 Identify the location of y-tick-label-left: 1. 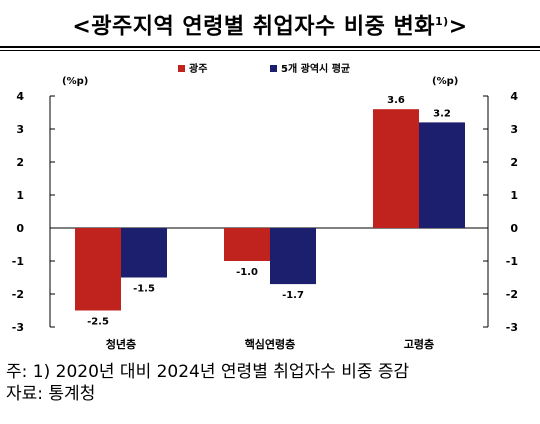
(20, 195).